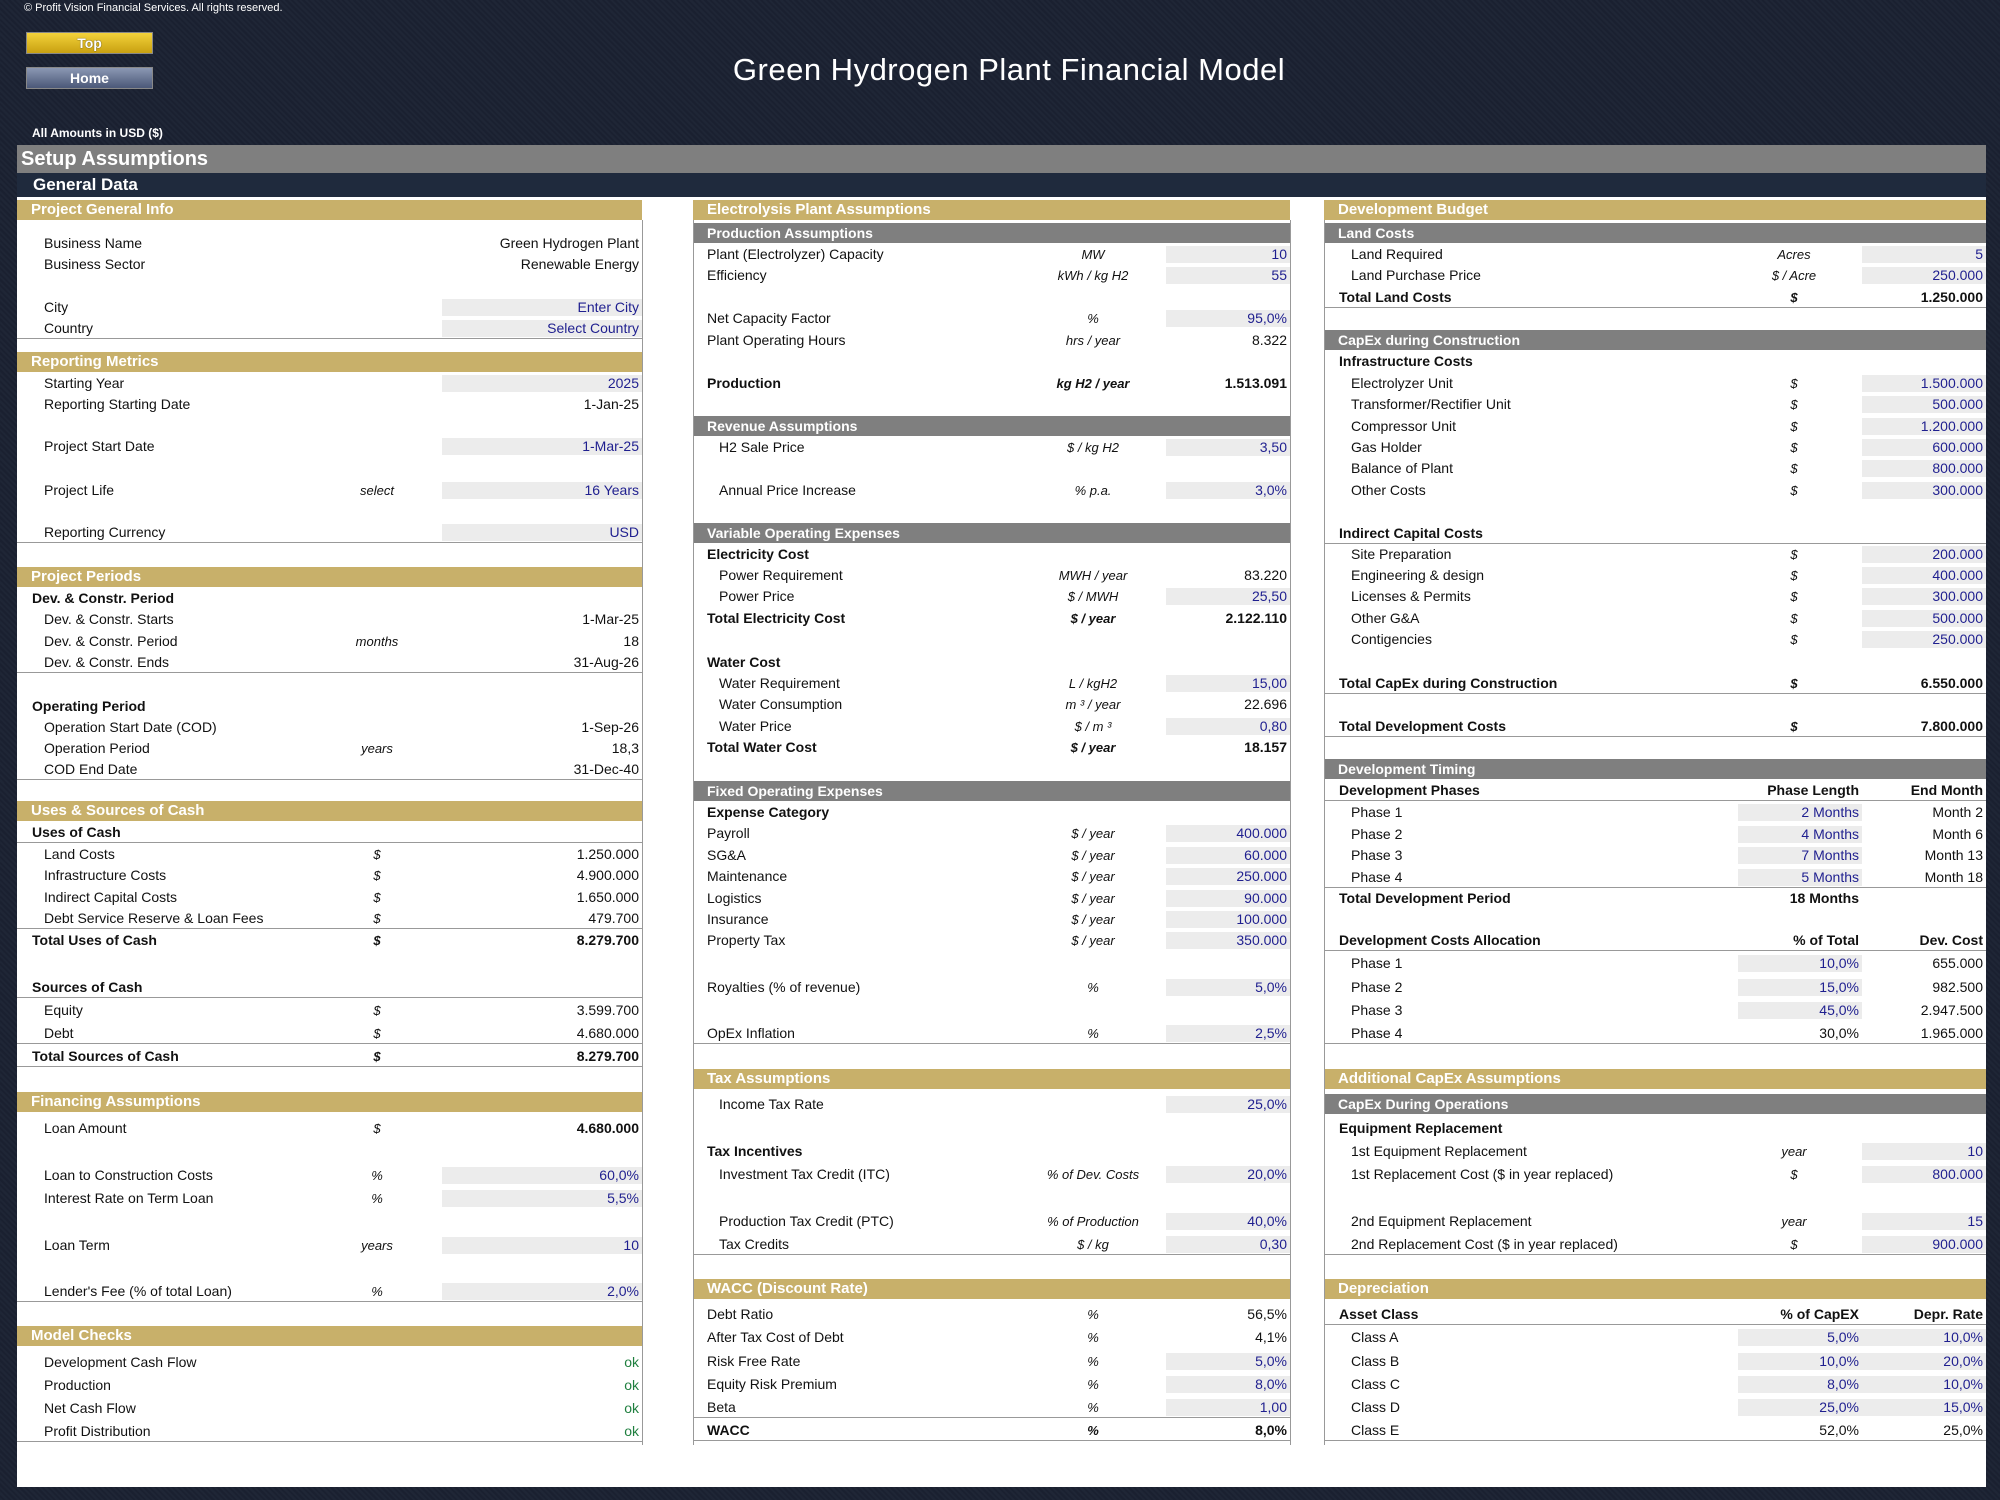 This screenshot has height=1500, width=2000. I want to click on financing-value: 5,5%, so click(542, 1198).